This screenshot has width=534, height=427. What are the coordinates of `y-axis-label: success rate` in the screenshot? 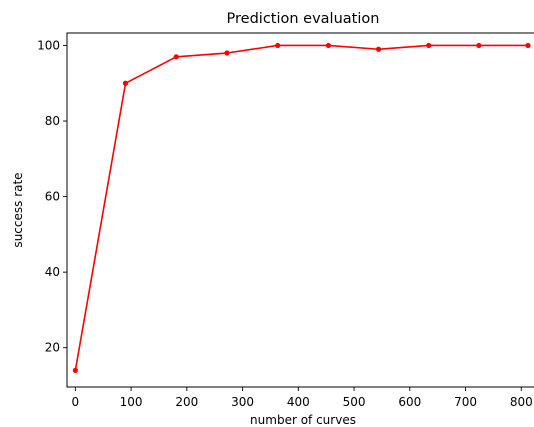 It's located at (18, 209).